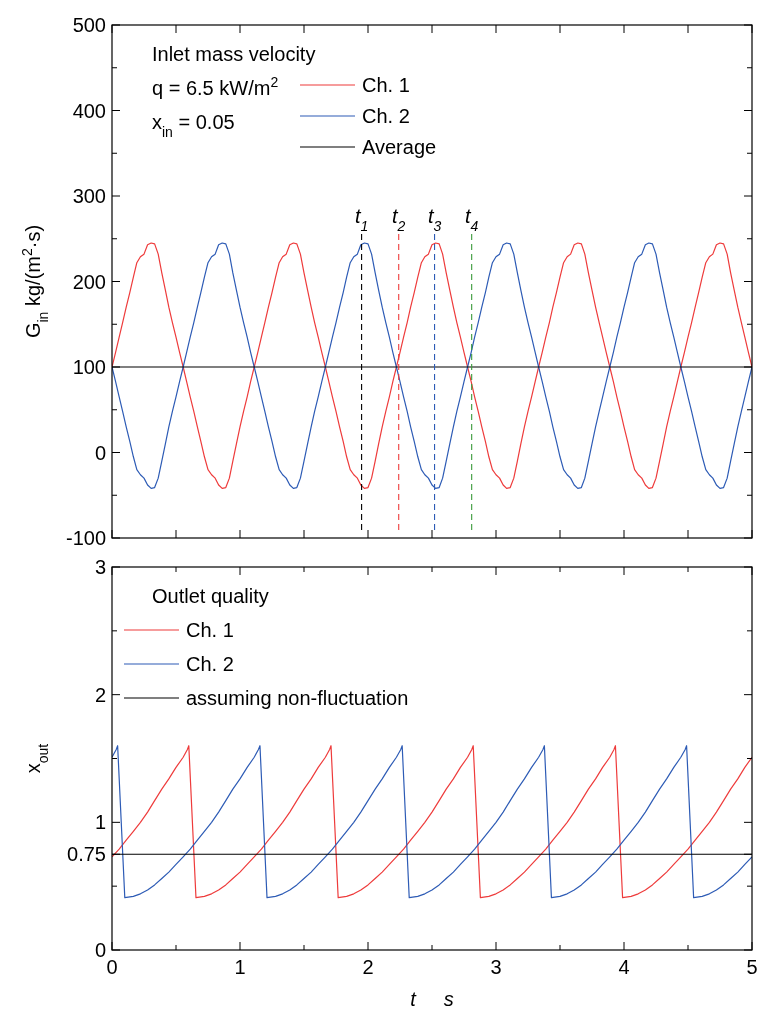 This screenshot has height=1018, width=763. I want to click on legend-label: Average, so click(399, 147).